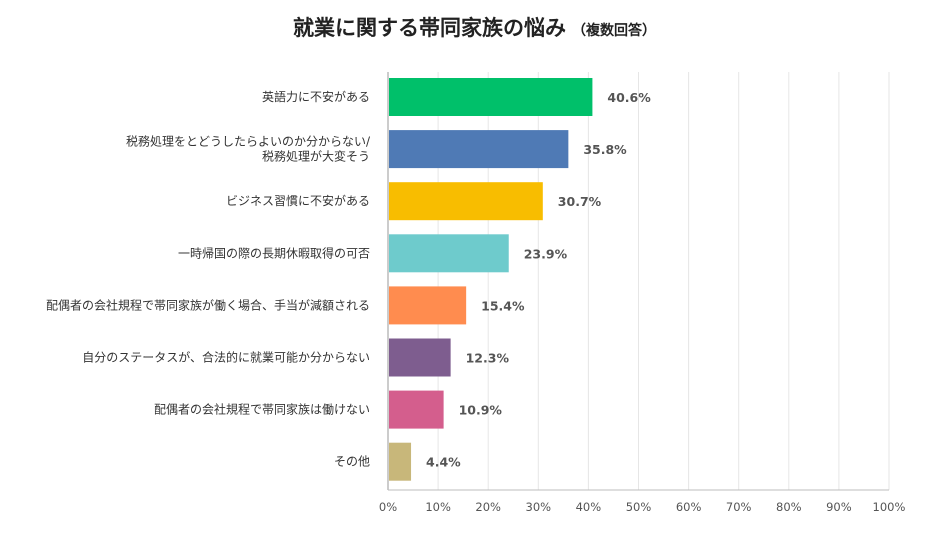 This screenshot has height=539, width=949. Describe the element at coordinates (739, 507) in the screenshot. I see `x-tick-label: 70%` at that location.